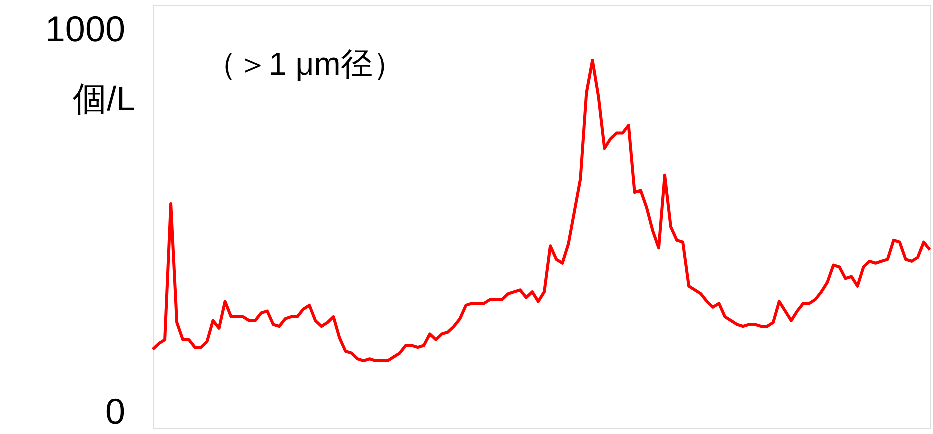  I want to click on y-tick-label: 0, so click(115, 411).